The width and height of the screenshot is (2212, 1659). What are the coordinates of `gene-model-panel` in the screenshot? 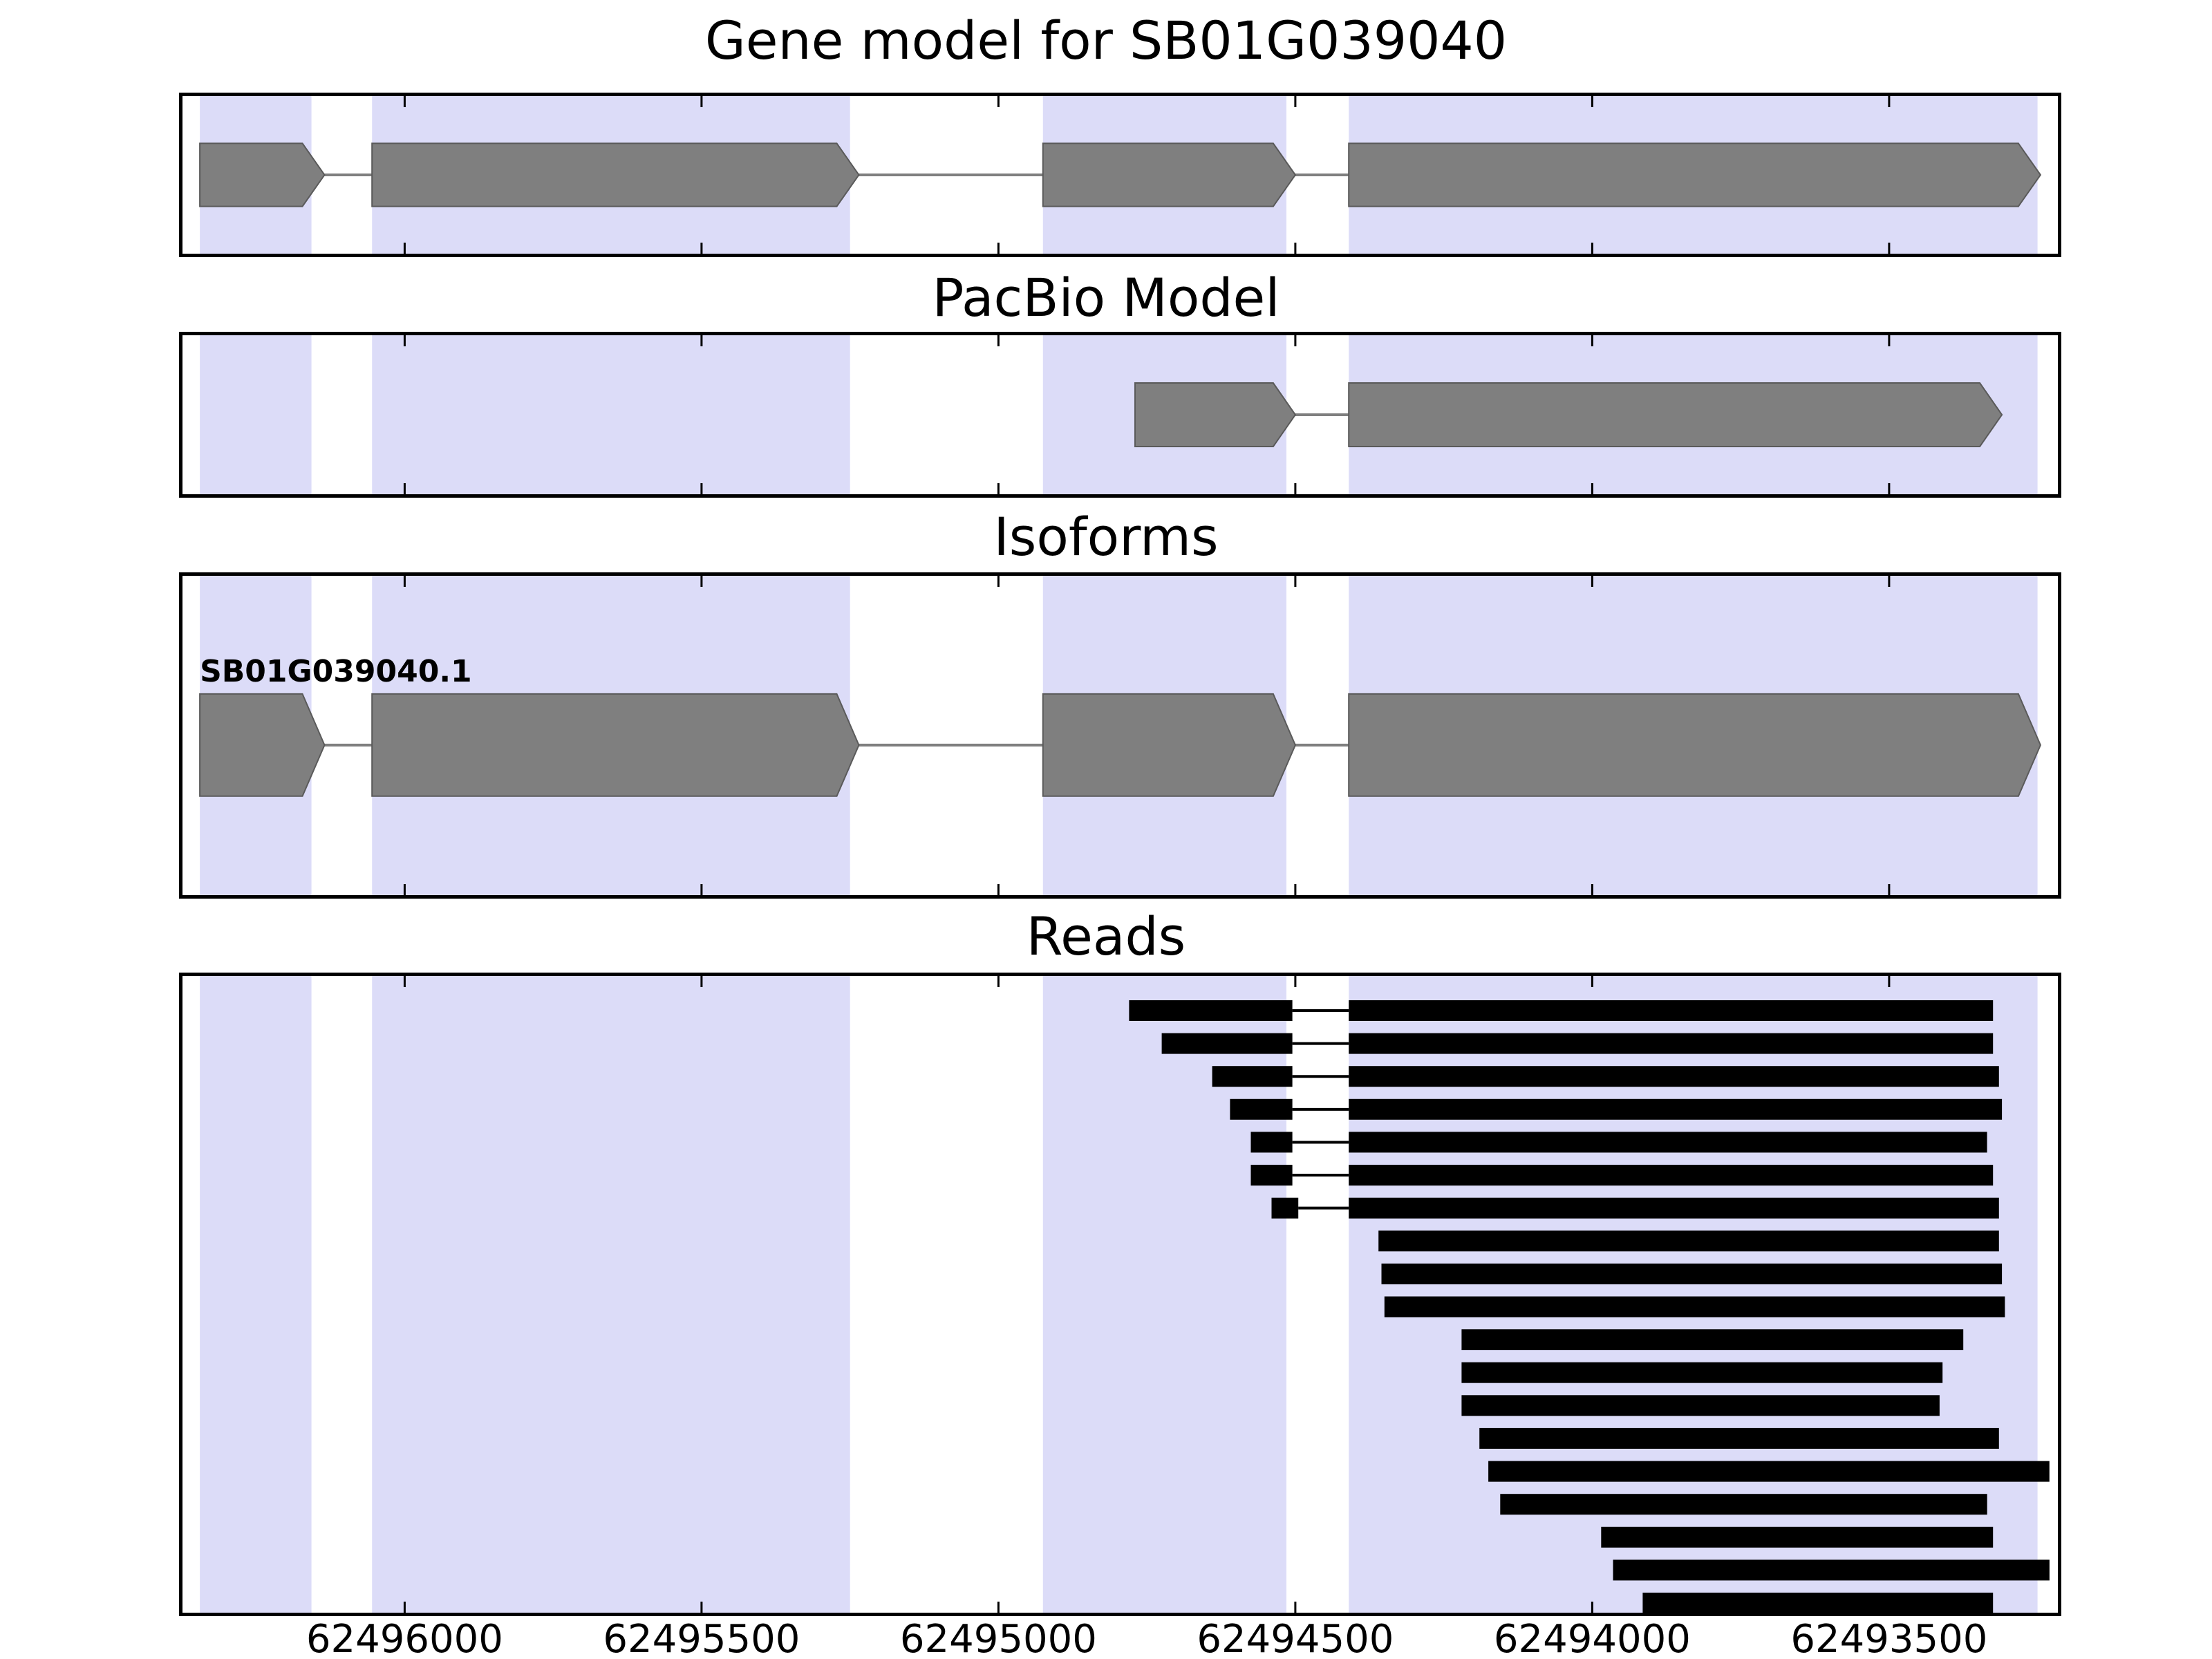 It's located at (1120, 175).